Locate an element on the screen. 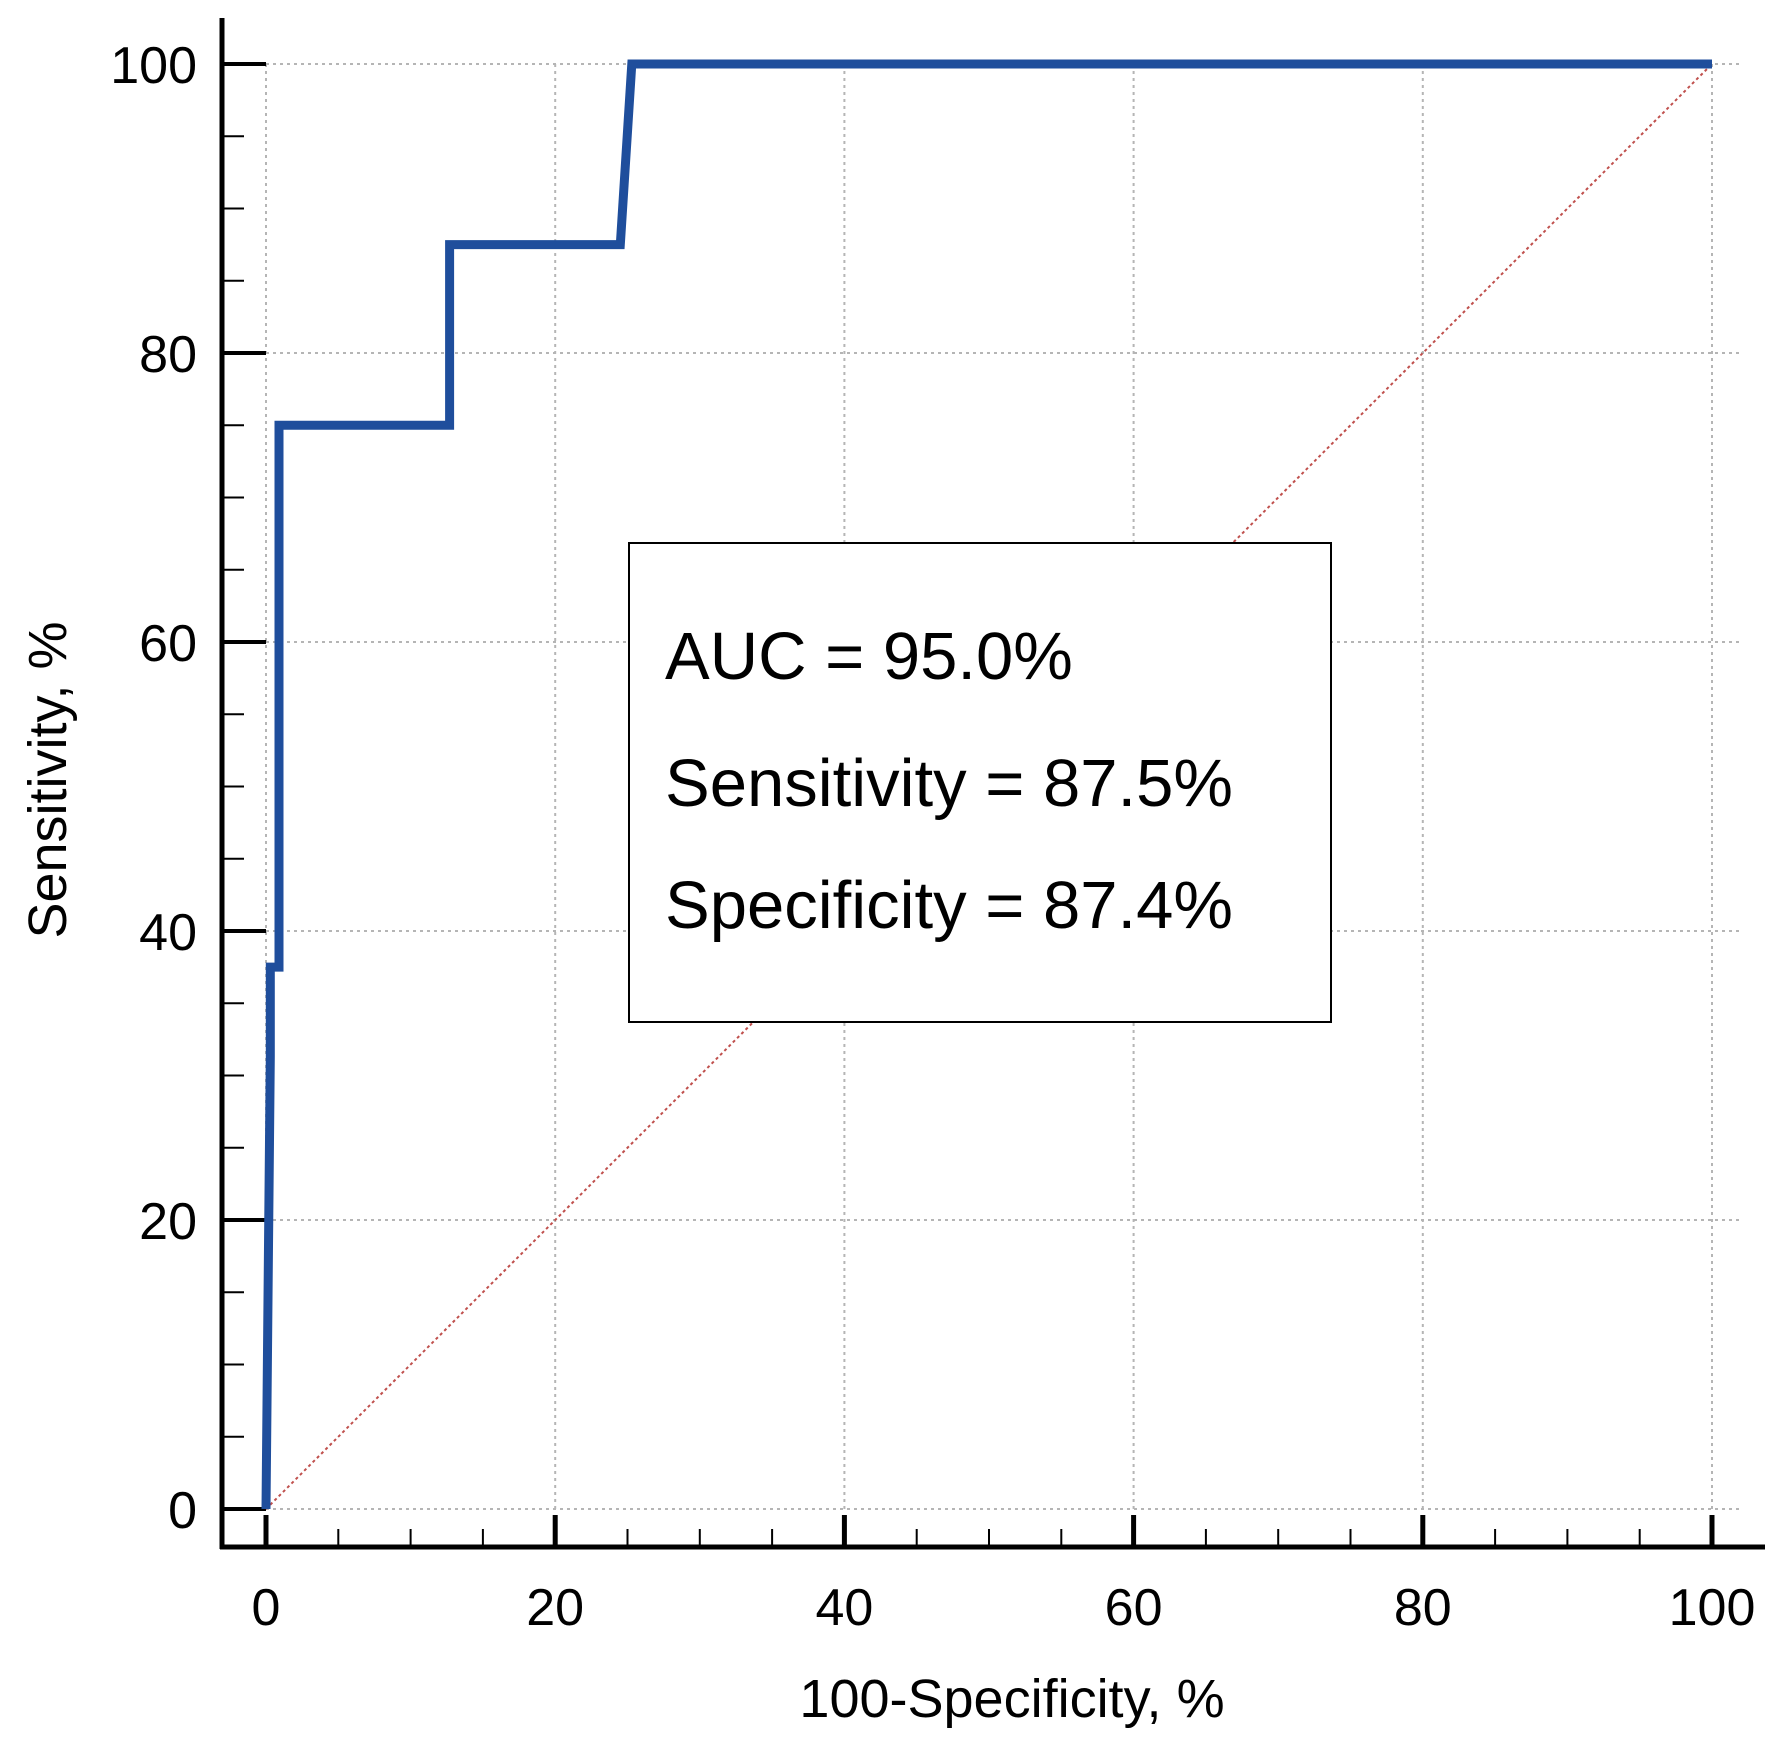 This screenshot has height=1751, width=1784. x-tick-label: 60 is located at coordinates (1134, 1608).